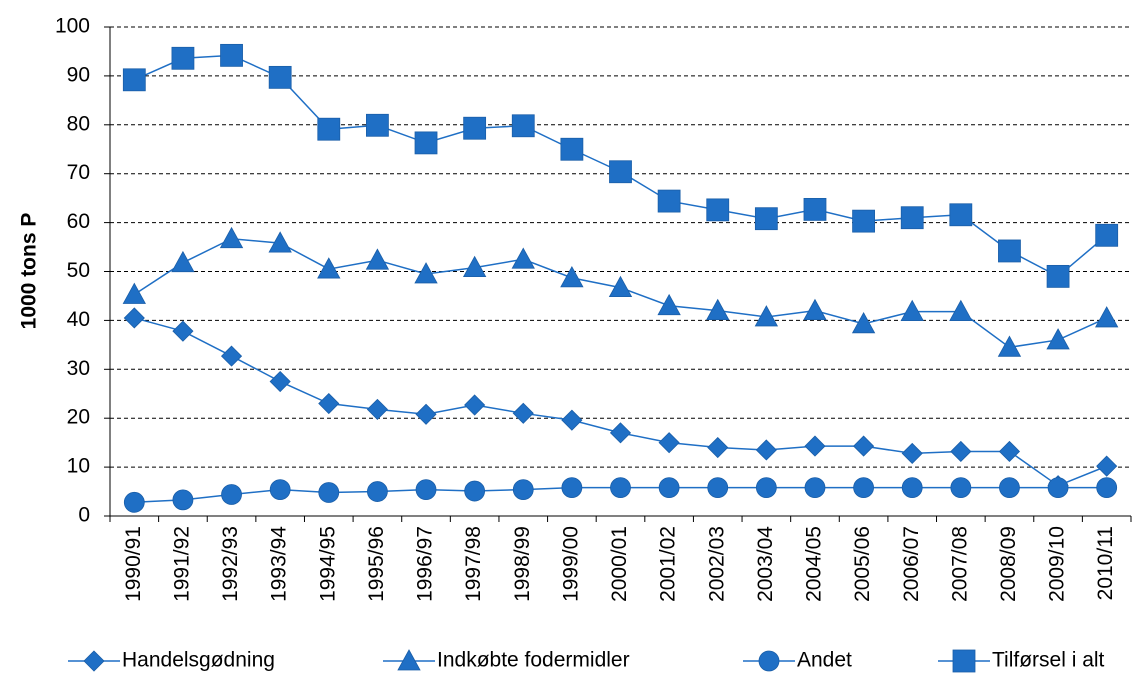 This screenshot has width=1139, height=675. I want to click on x-tick-label: 2009/10, so click(1057, 564).